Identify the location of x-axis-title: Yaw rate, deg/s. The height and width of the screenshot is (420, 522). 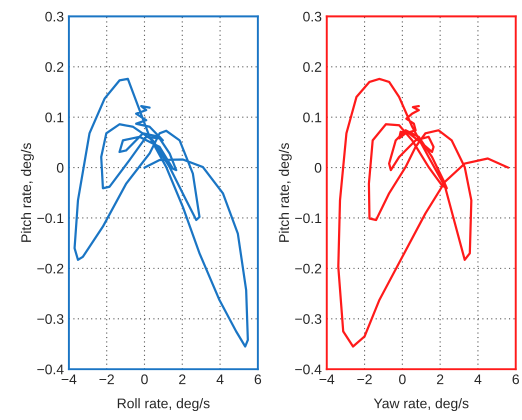
(421, 405).